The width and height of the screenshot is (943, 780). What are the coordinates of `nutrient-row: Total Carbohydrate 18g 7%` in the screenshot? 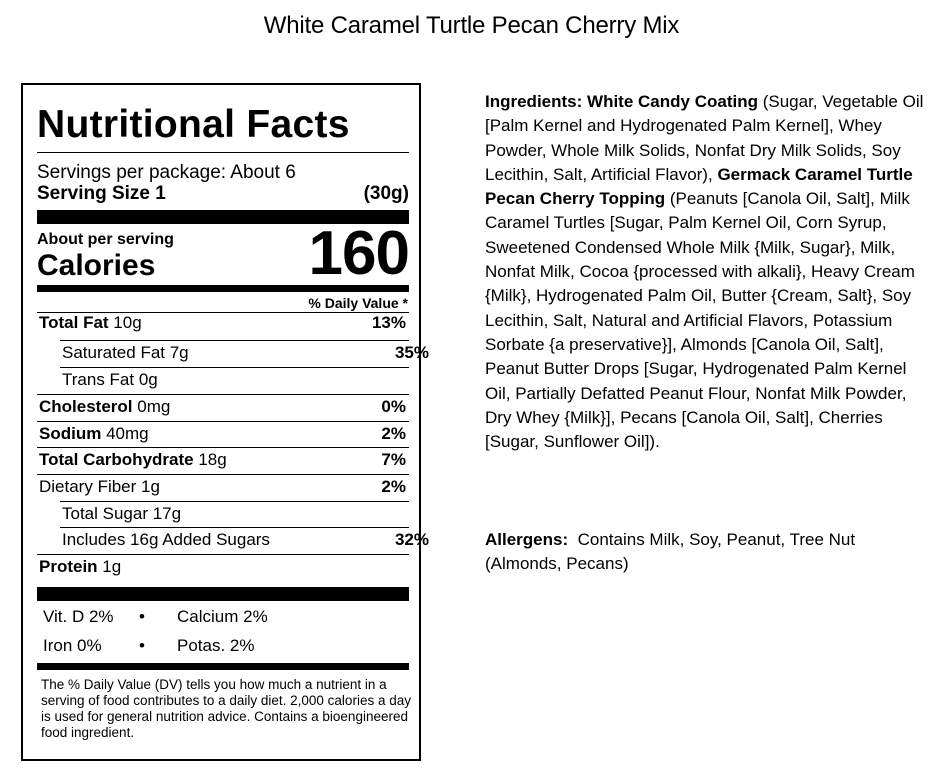 It's located at (225, 460).